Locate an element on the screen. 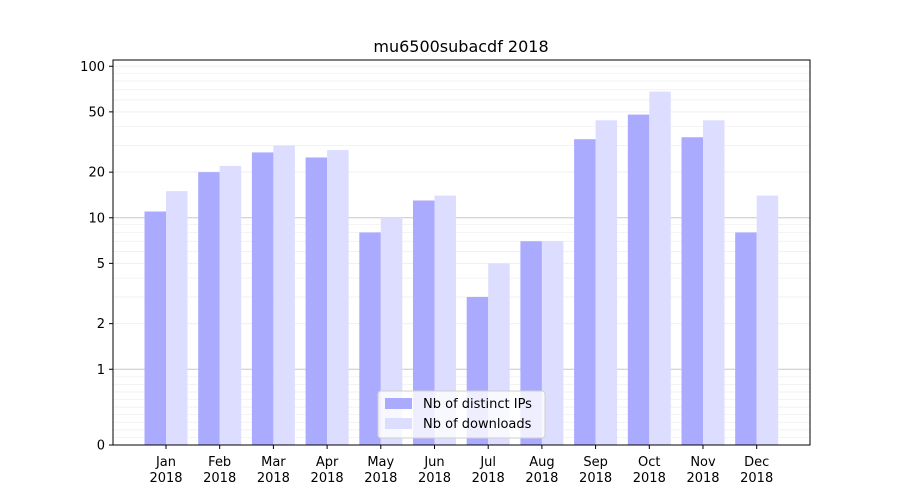 The image size is (900, 500). x-tick-label-month: Sep is located at coordinates (595, 462).